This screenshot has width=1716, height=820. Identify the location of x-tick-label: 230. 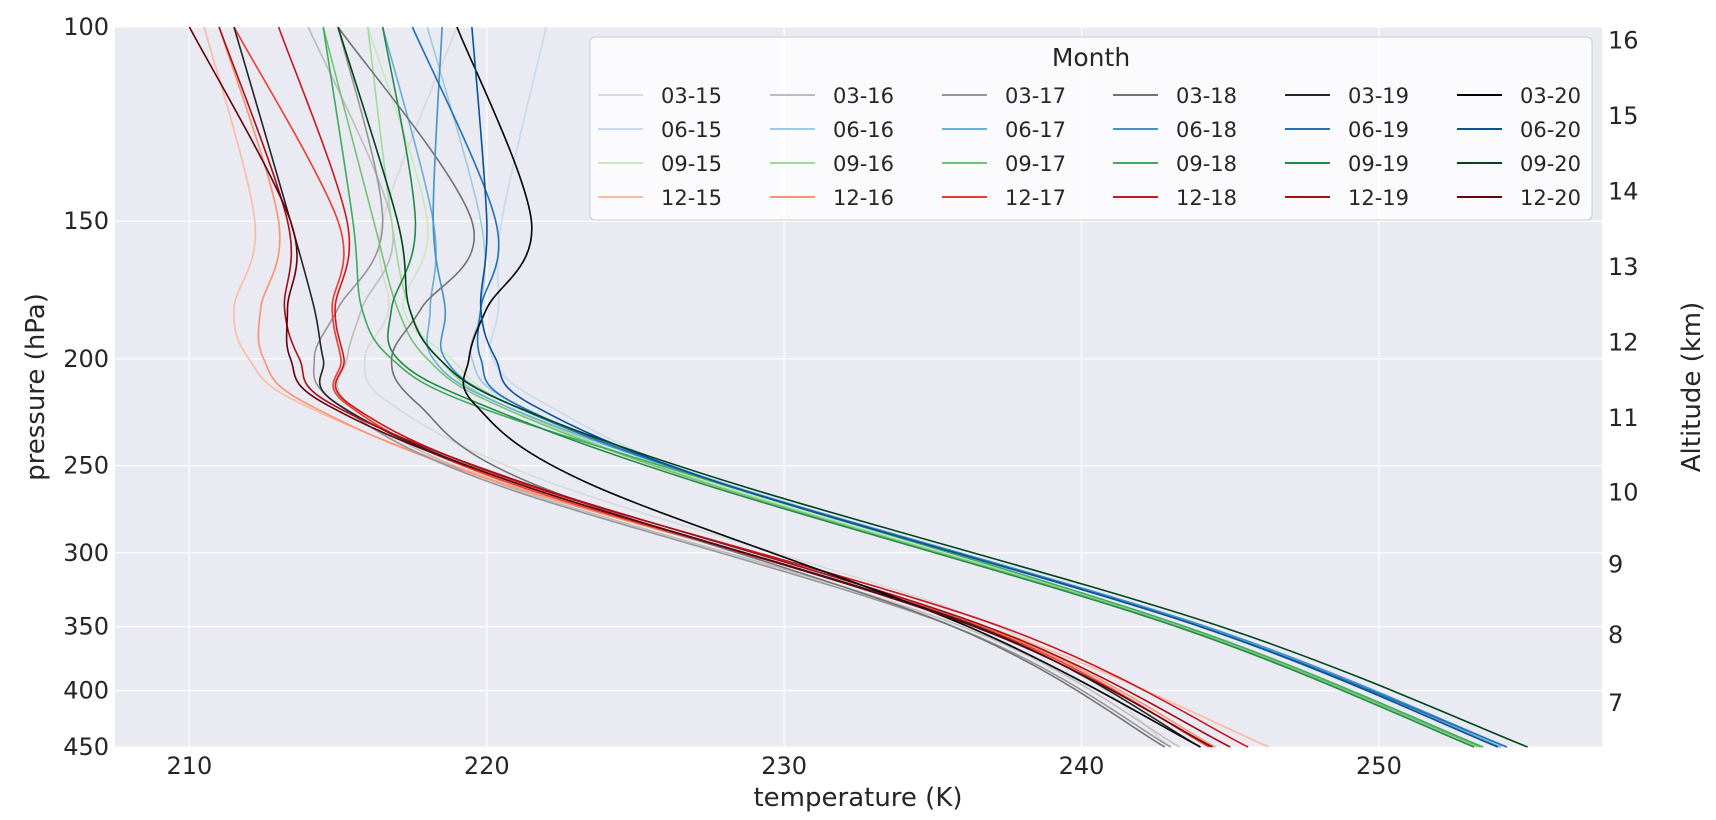
(784, 766).